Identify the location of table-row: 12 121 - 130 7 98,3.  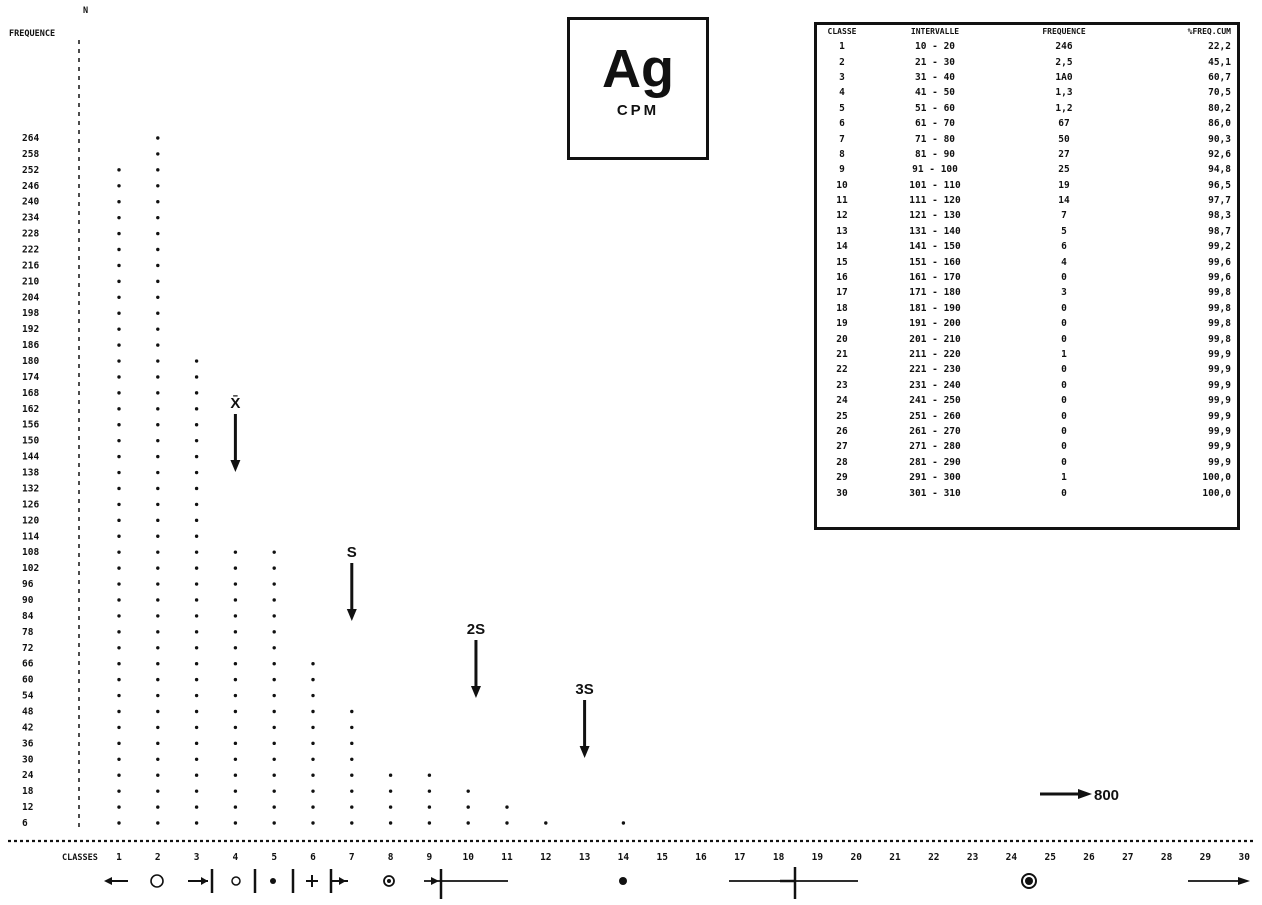
(1026, 215).